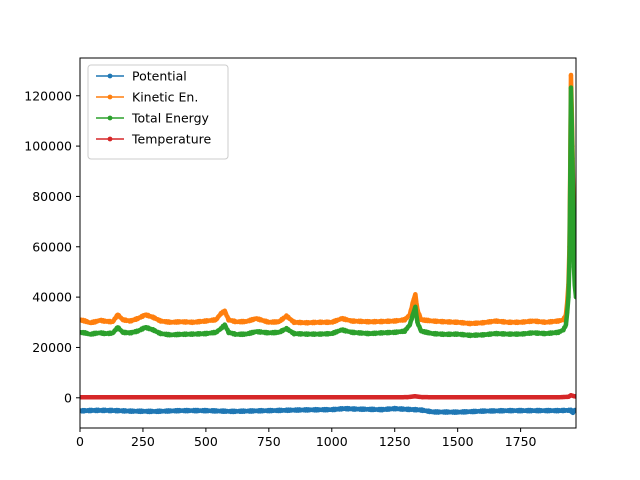 This screenshot has height=480, width=640. I want to click on y-tick-label-2: 40000, so click(52, 297).